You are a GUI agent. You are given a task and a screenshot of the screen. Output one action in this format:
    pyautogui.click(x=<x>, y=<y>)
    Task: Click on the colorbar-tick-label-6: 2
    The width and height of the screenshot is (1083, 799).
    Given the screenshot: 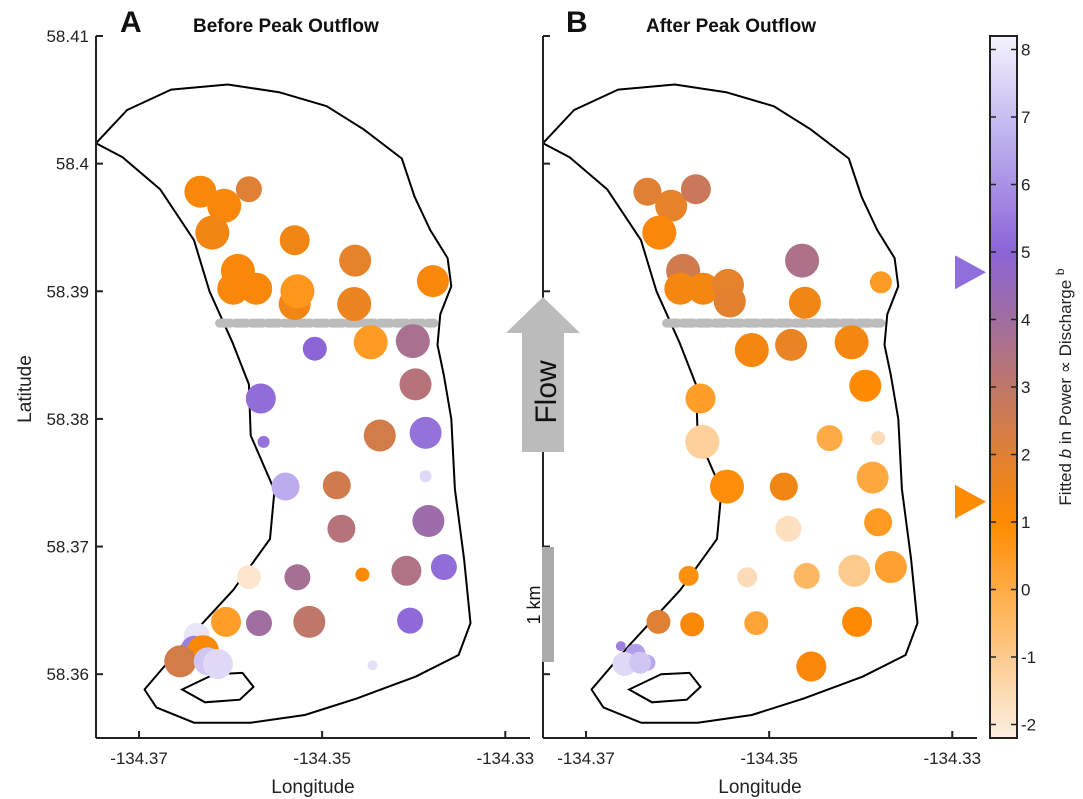 What is the action you would take?
    pyautogui.click(x=1025, y=455)
    